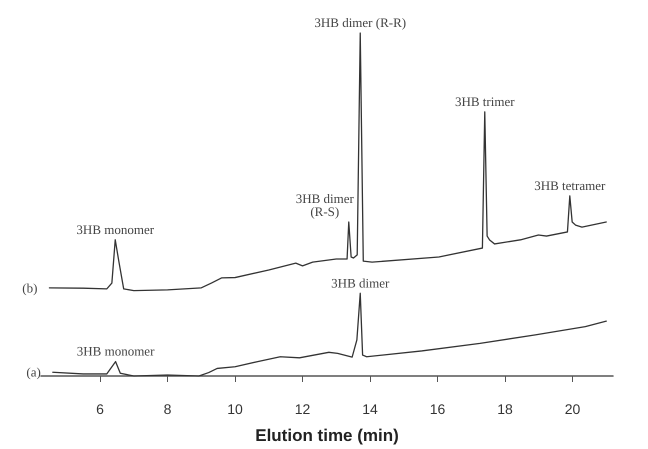  What do you see at coordinates (302, 409) in the screenshot?
I see `x-tick-label: 12` at bounding box center [302, 409].